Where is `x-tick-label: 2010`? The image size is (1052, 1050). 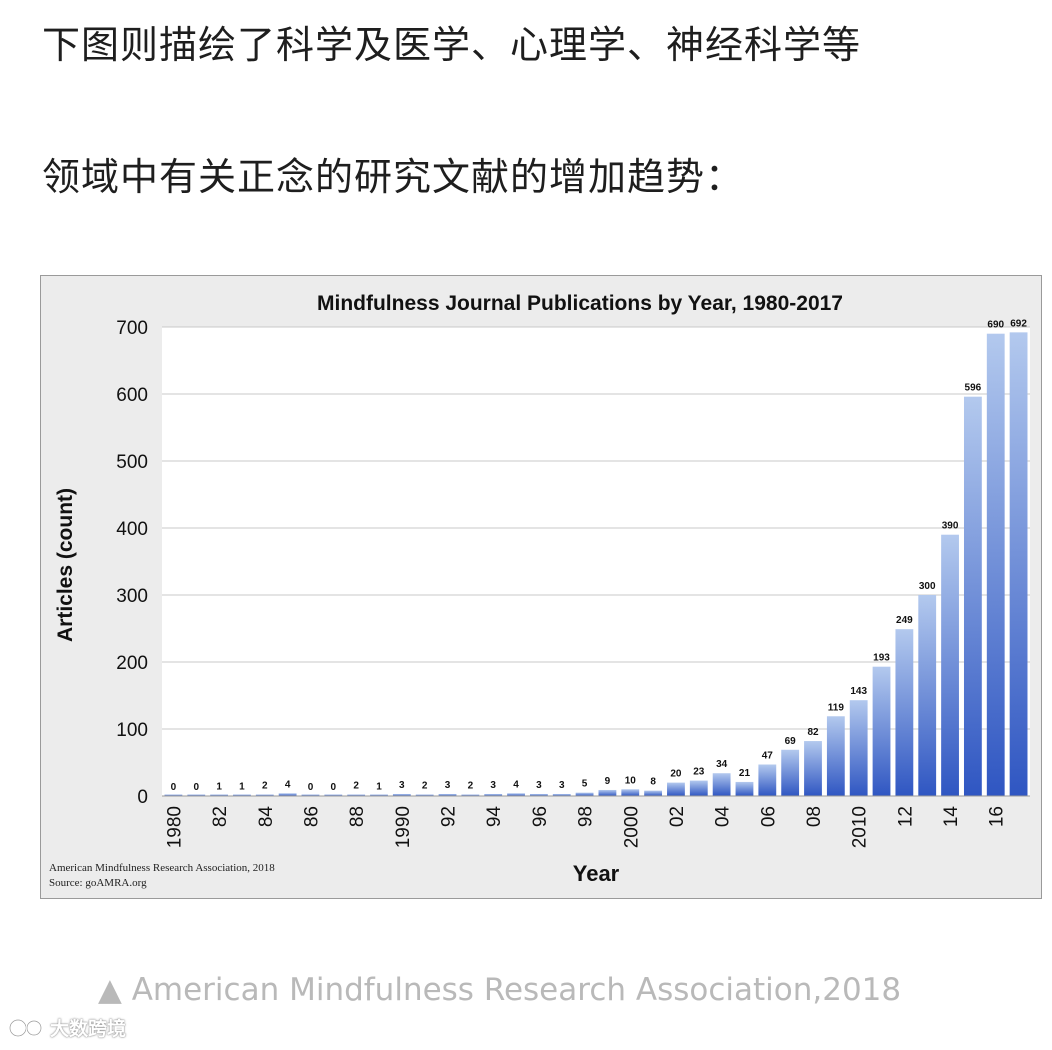
x-tick-label: 2010 is located at coordinates (860, 827).